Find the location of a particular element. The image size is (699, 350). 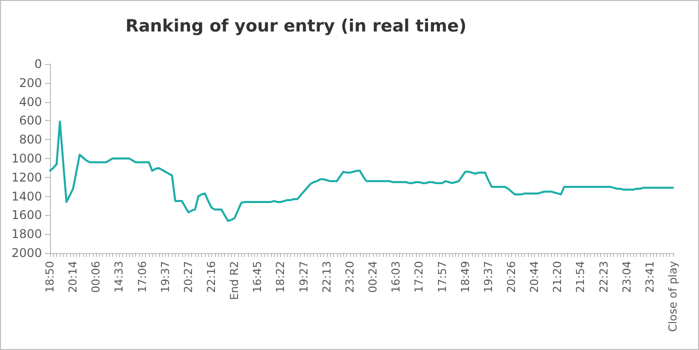

x-tick-label: 00:24 is located at coordinates (373, 277).